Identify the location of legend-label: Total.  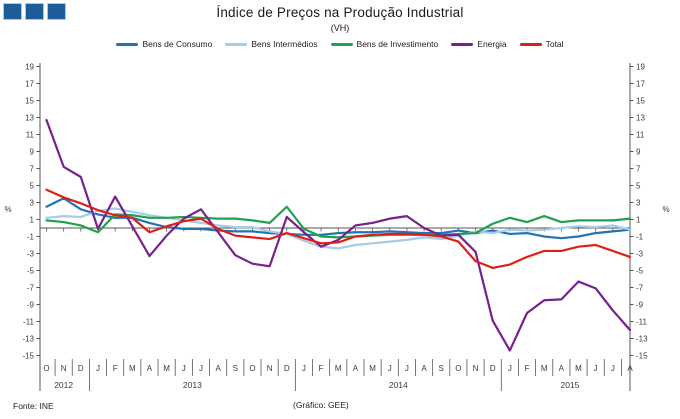
(554, 44).